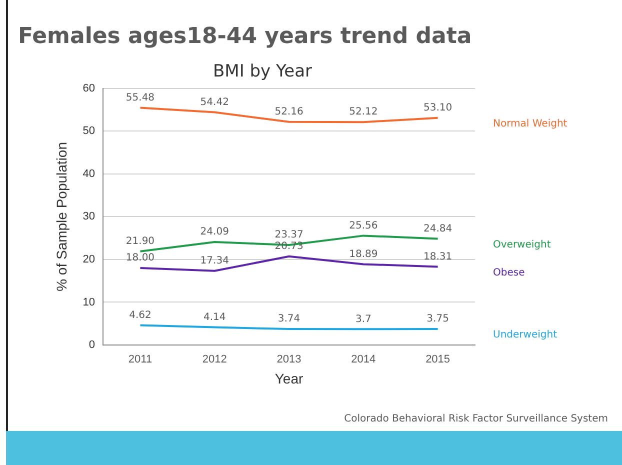 This screenshot has height=465, width=622. Describe the element at coordinates (289, 235) in the screenshot. I see `data-label: 23.37` at that location.